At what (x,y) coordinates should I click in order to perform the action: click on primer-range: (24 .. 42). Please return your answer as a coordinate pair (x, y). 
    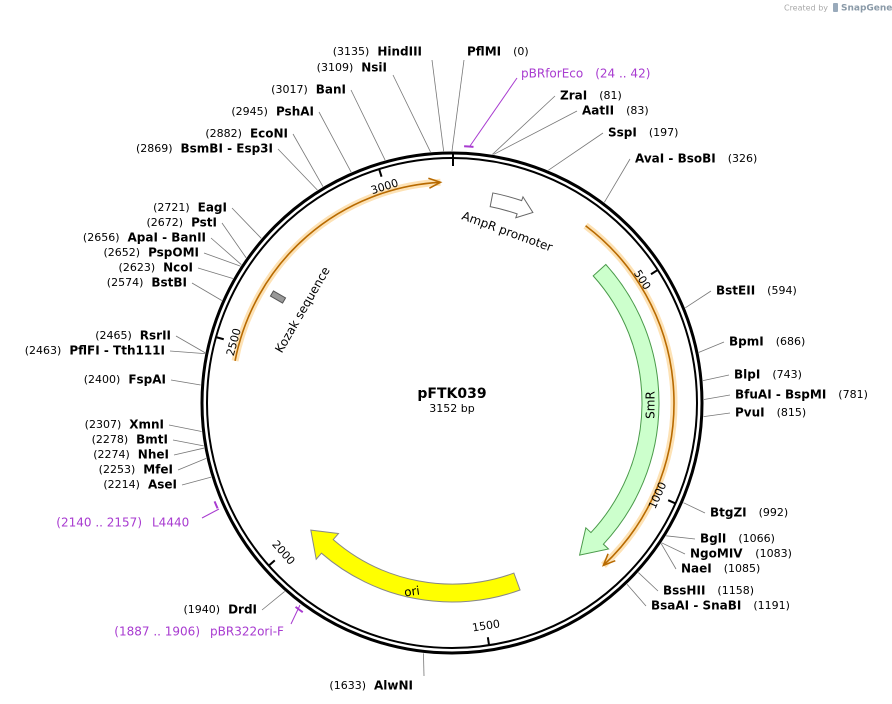
    Looking at the image, I should click on (622, 74).